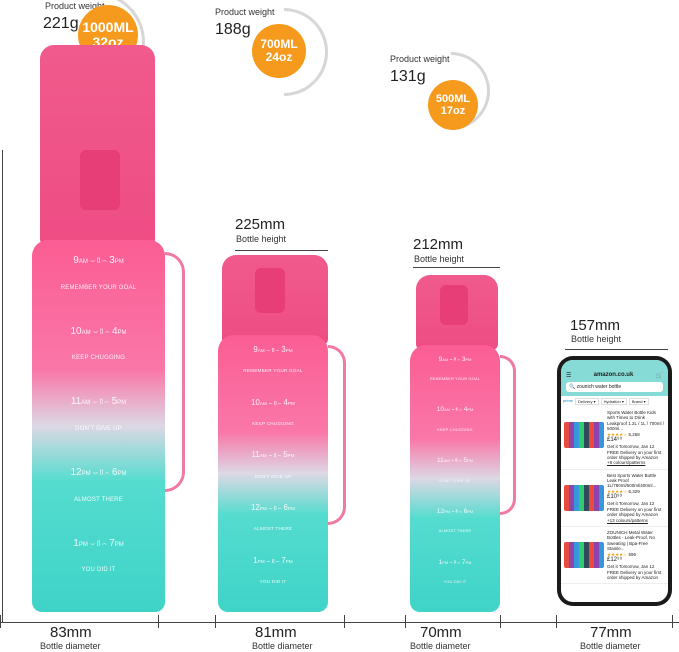 The width and height of the screenshot is (679, 652). I want to click on height-line, so click(281, 250).